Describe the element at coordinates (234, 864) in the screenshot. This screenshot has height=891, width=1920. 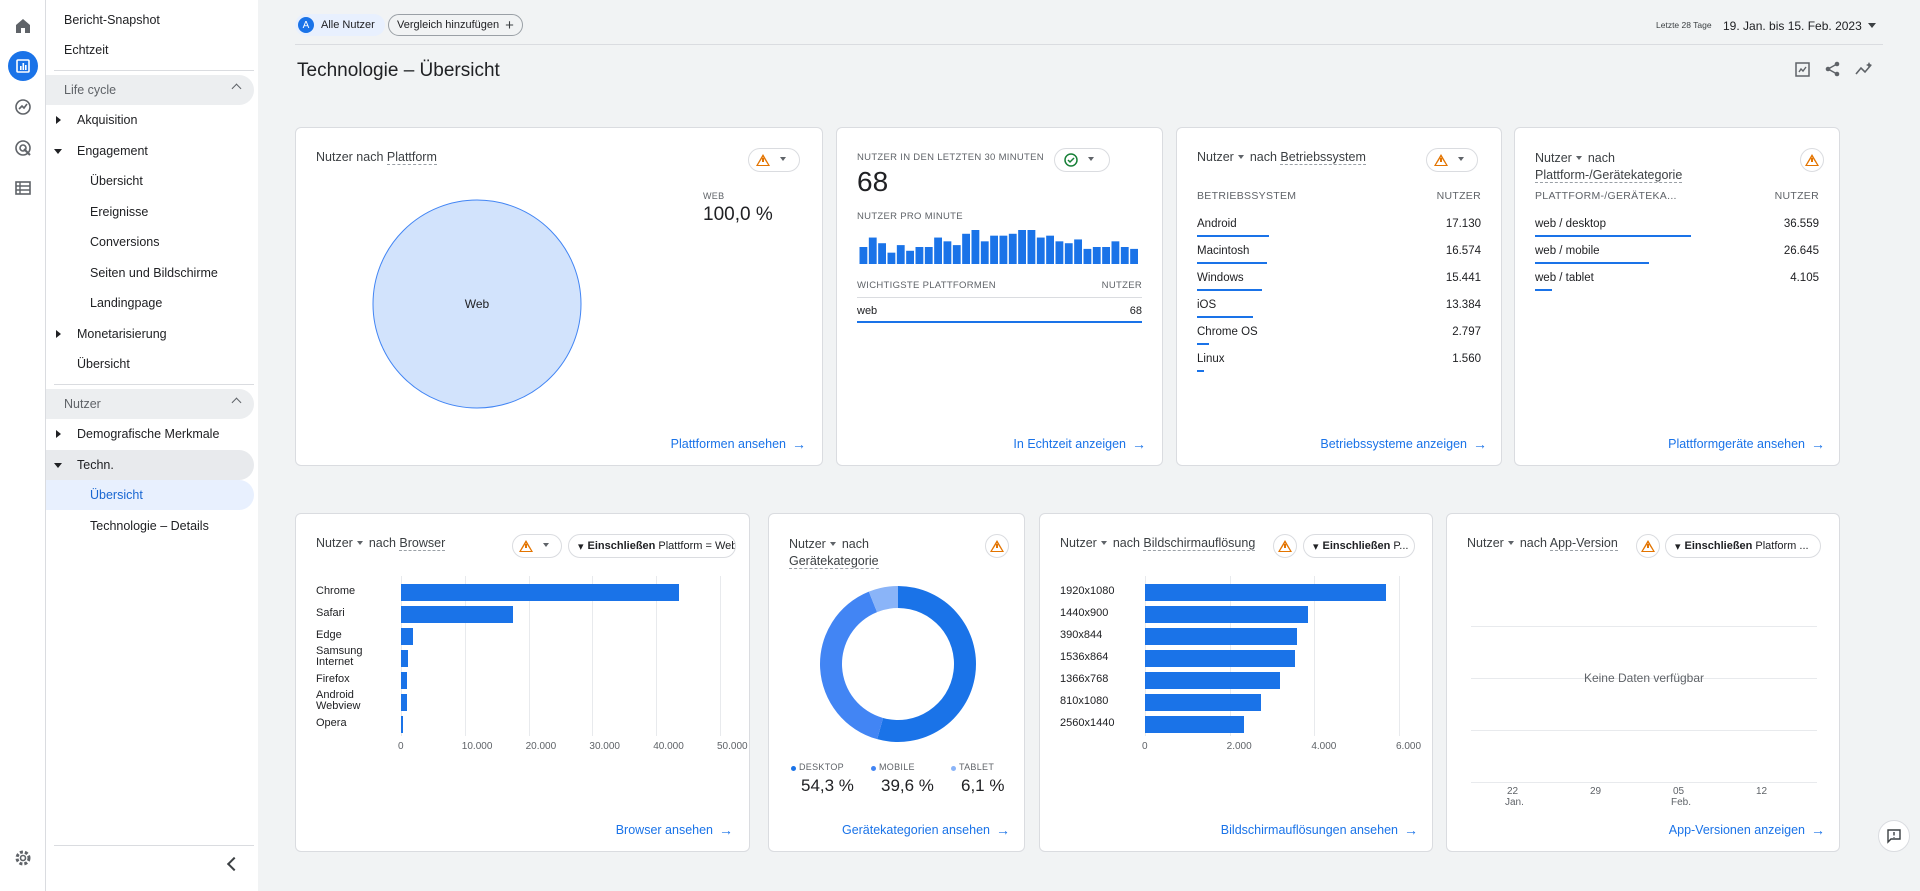
I see `collapse-sidebar-icon` at that location.